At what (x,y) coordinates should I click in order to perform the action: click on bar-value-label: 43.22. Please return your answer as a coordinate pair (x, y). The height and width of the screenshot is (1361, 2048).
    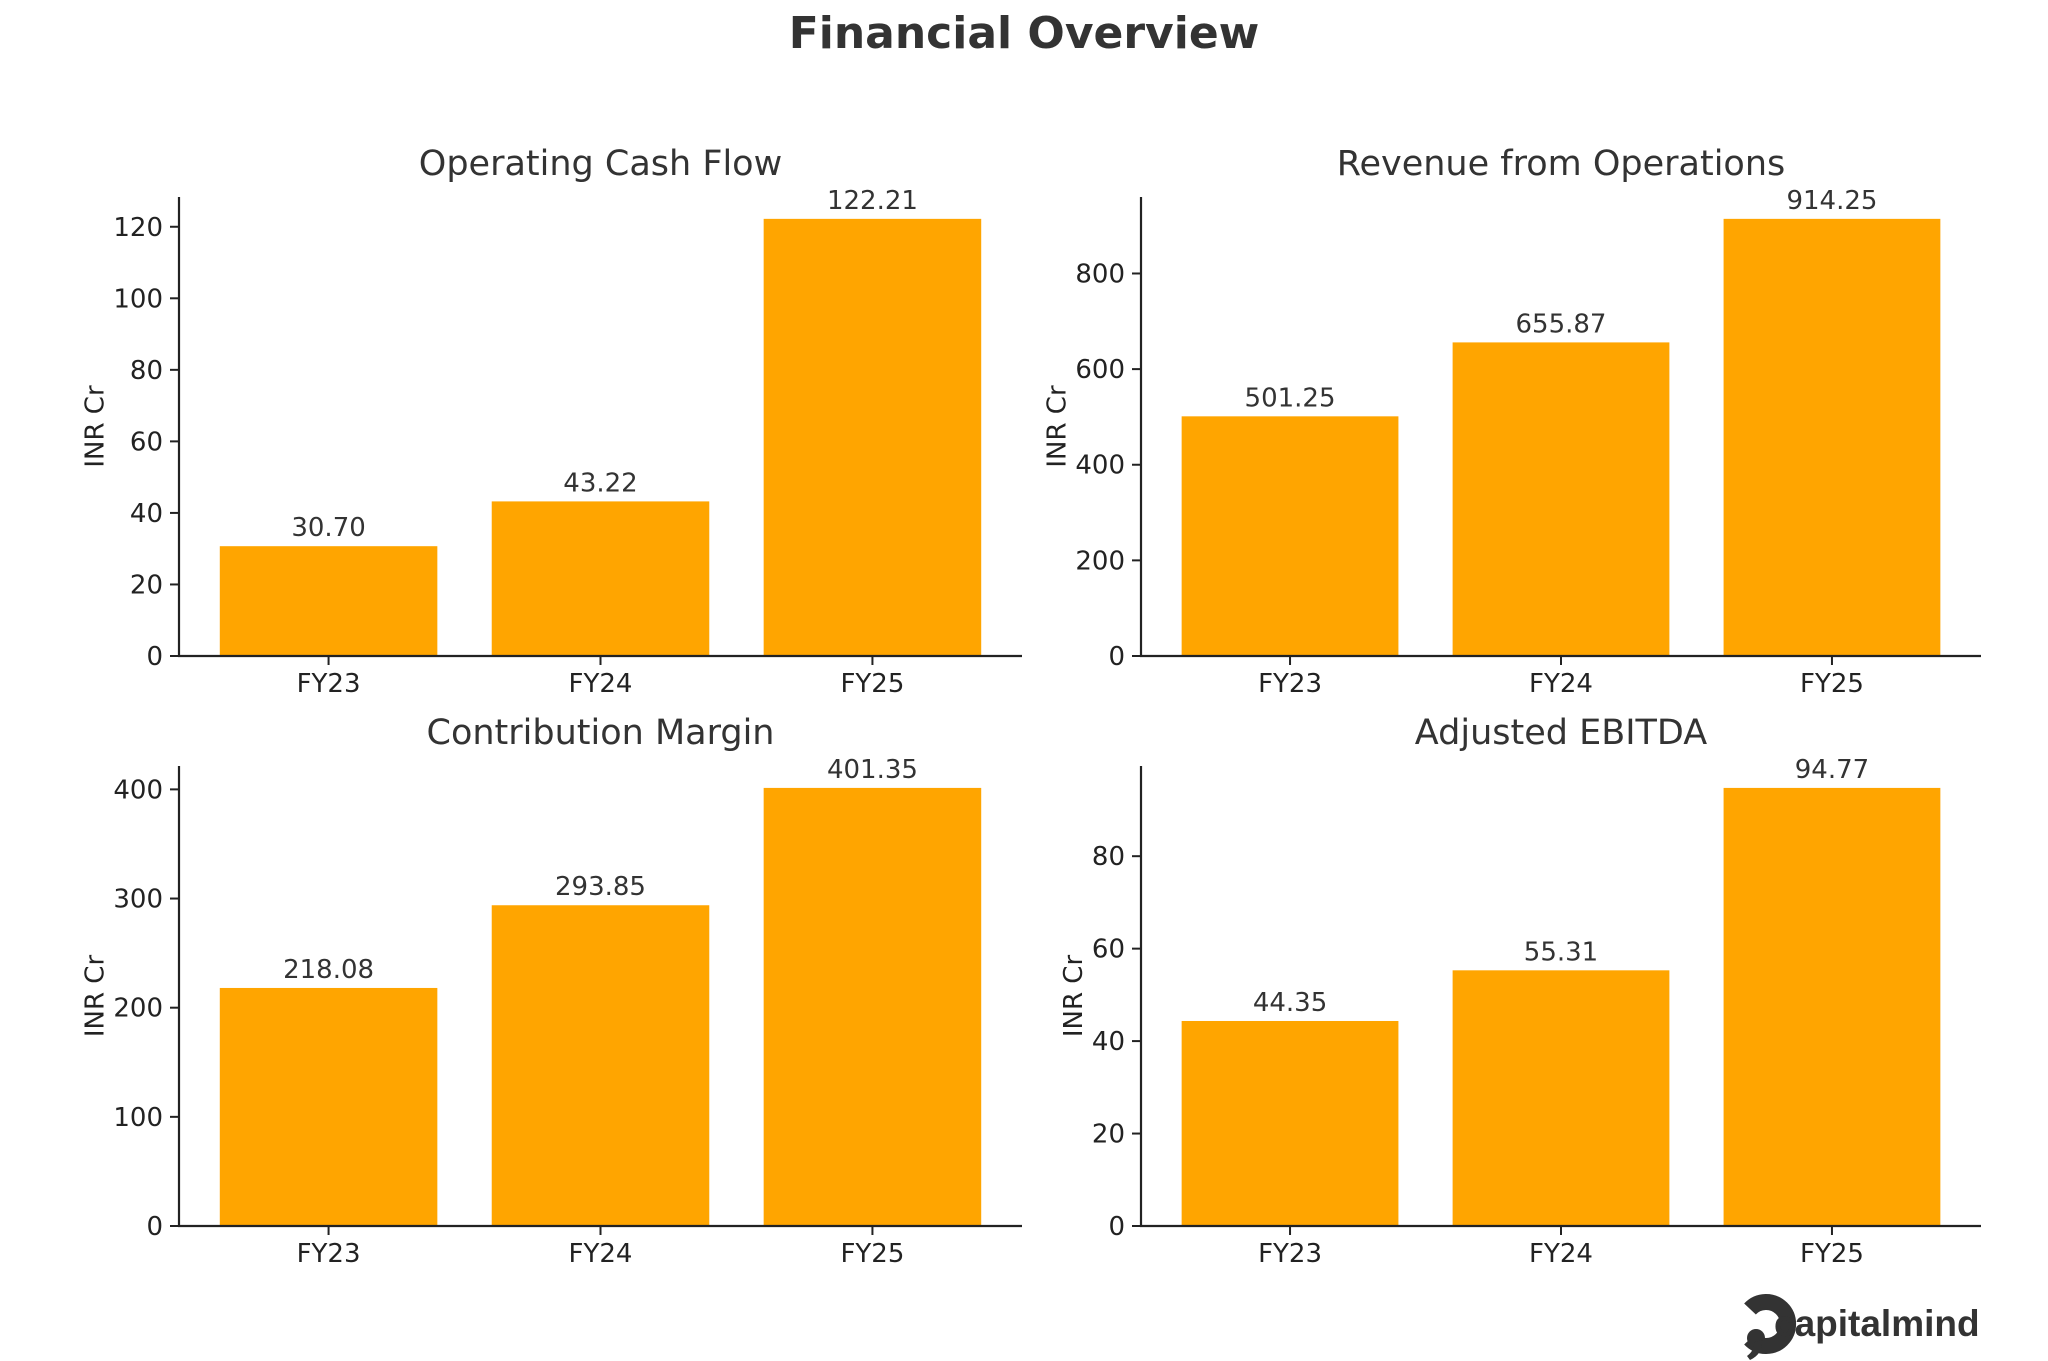
    Looking at the image, I should click on (600, 483).